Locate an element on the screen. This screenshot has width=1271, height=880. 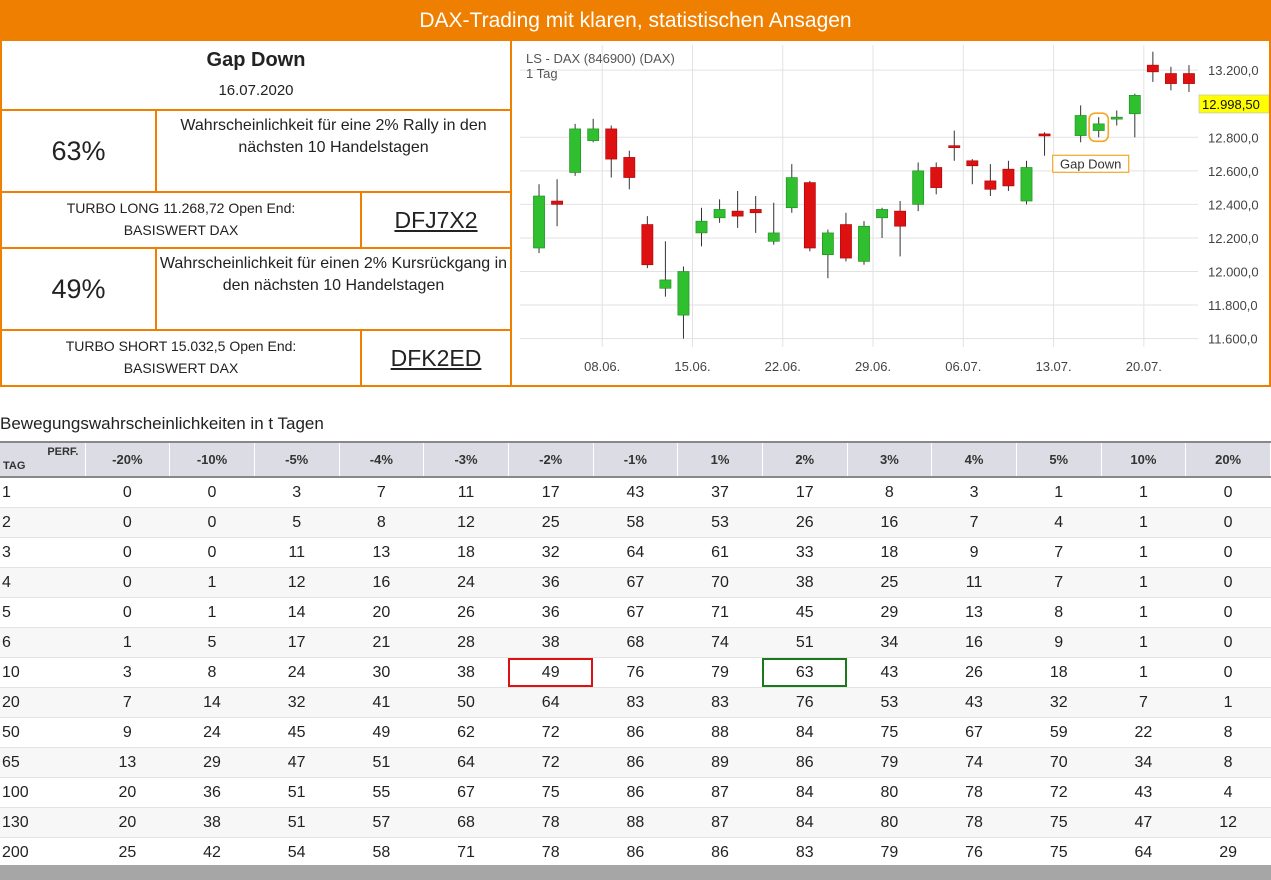
table-corner-header: PERF. TAG is located at coordinates (43, 459).